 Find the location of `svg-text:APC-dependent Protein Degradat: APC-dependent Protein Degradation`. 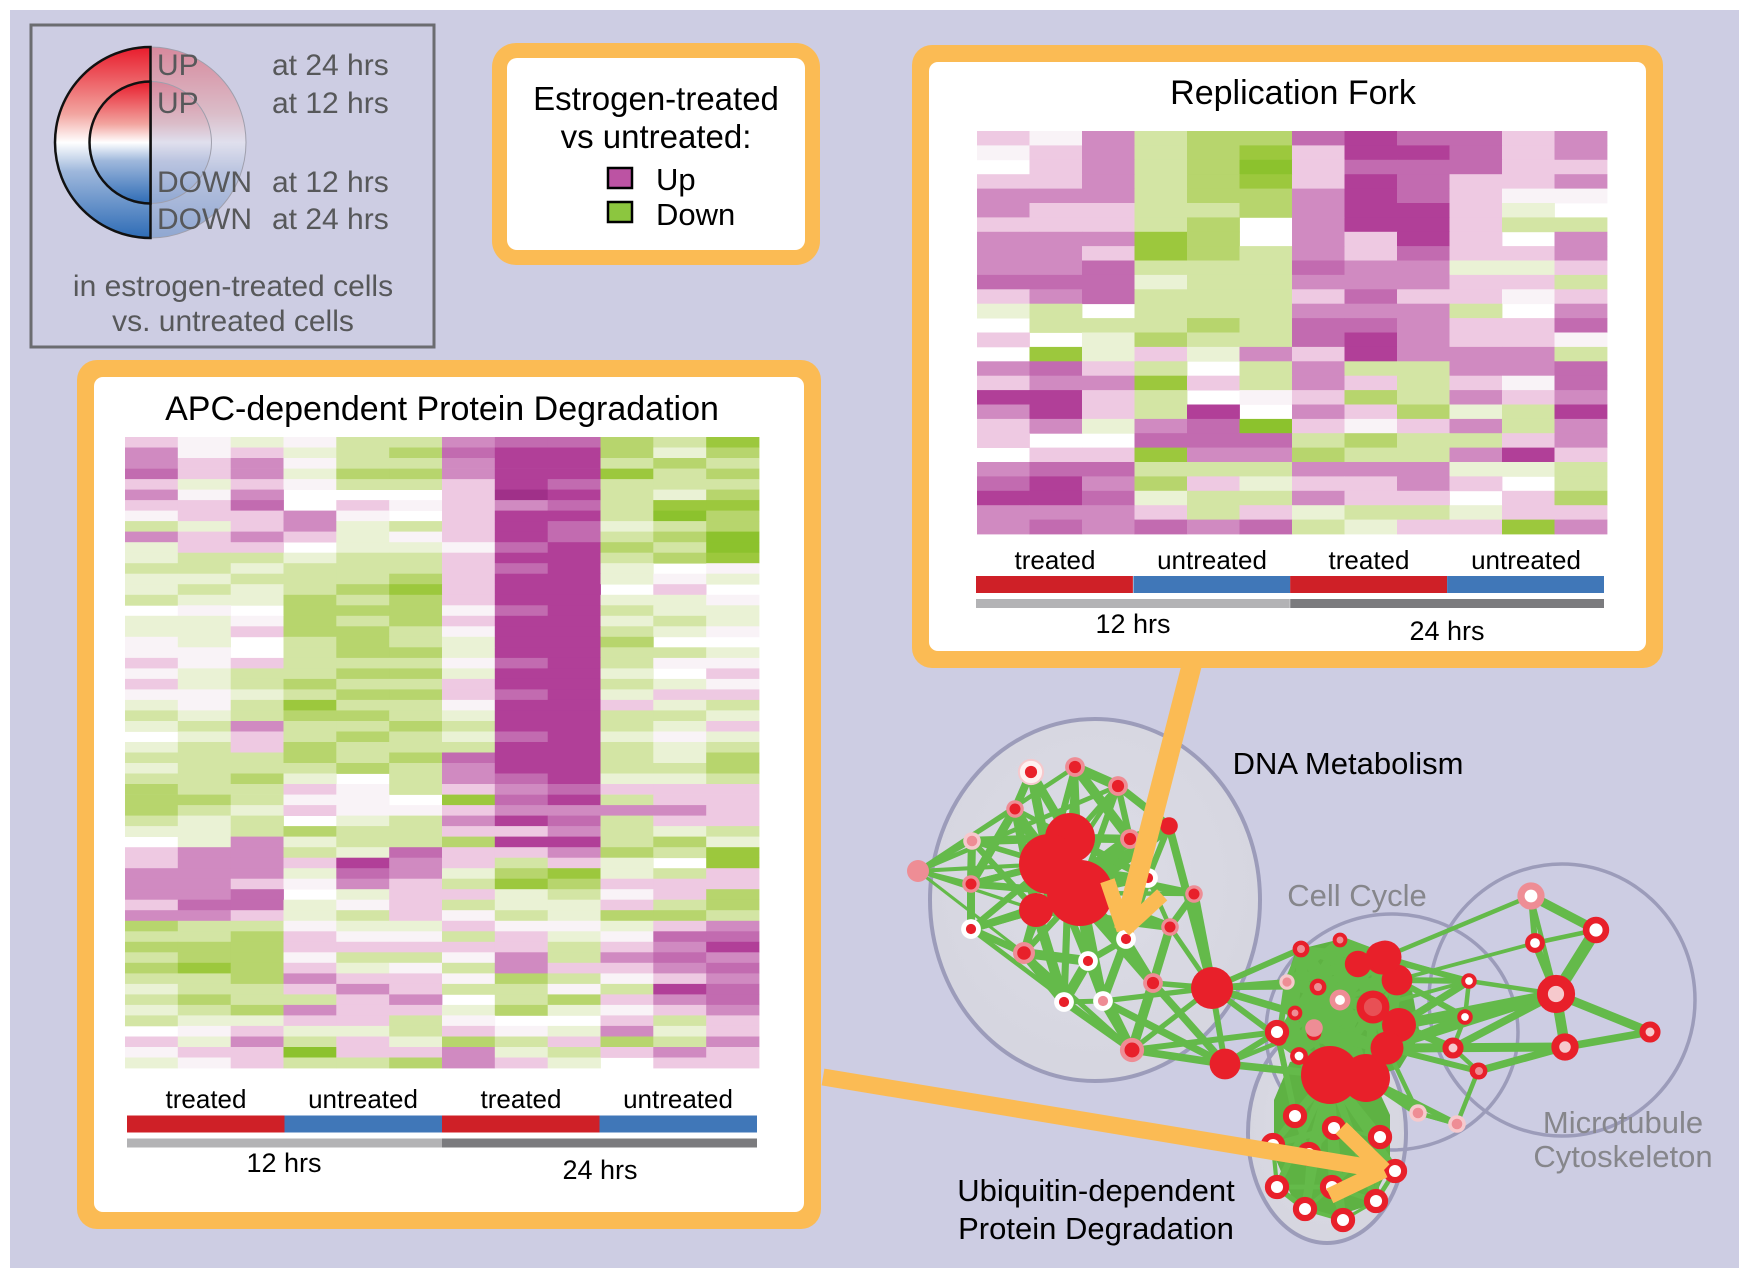

svg-text:APC-dependent Protein Degradat: APC-dependent Protein Degradation is located at coordinates (442, 409).